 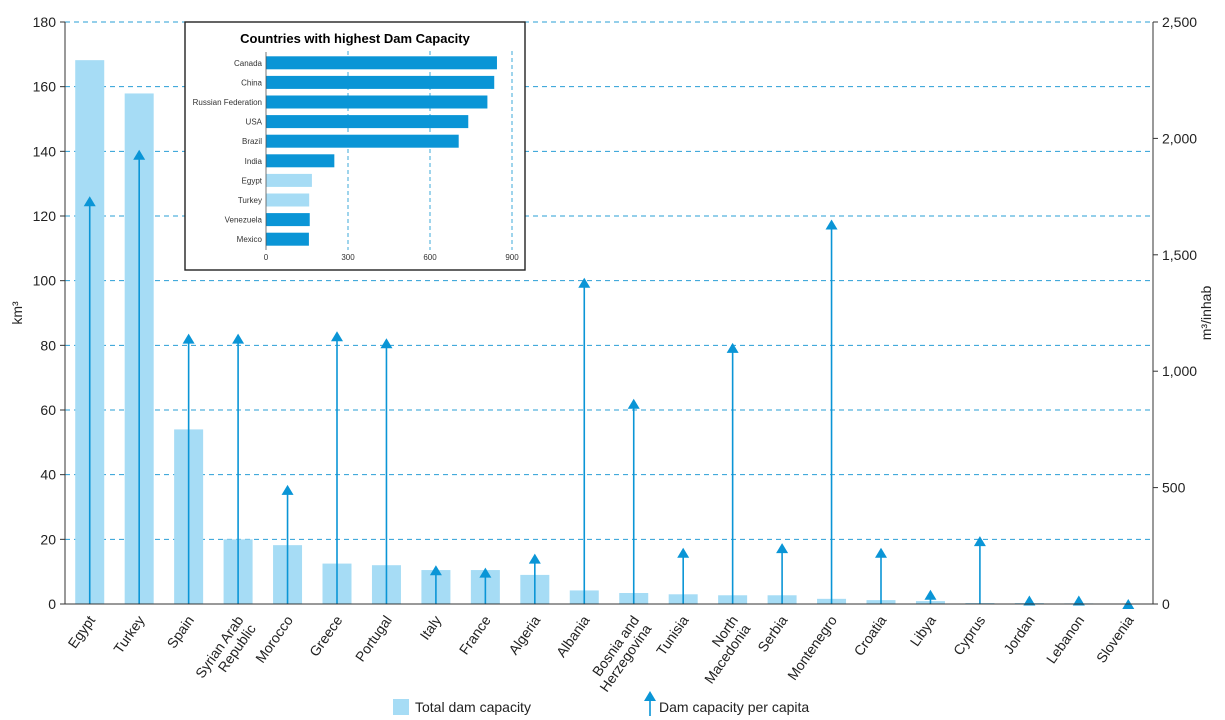 I want to click on category-label-line: Turkey, so click(x=128, y=635).